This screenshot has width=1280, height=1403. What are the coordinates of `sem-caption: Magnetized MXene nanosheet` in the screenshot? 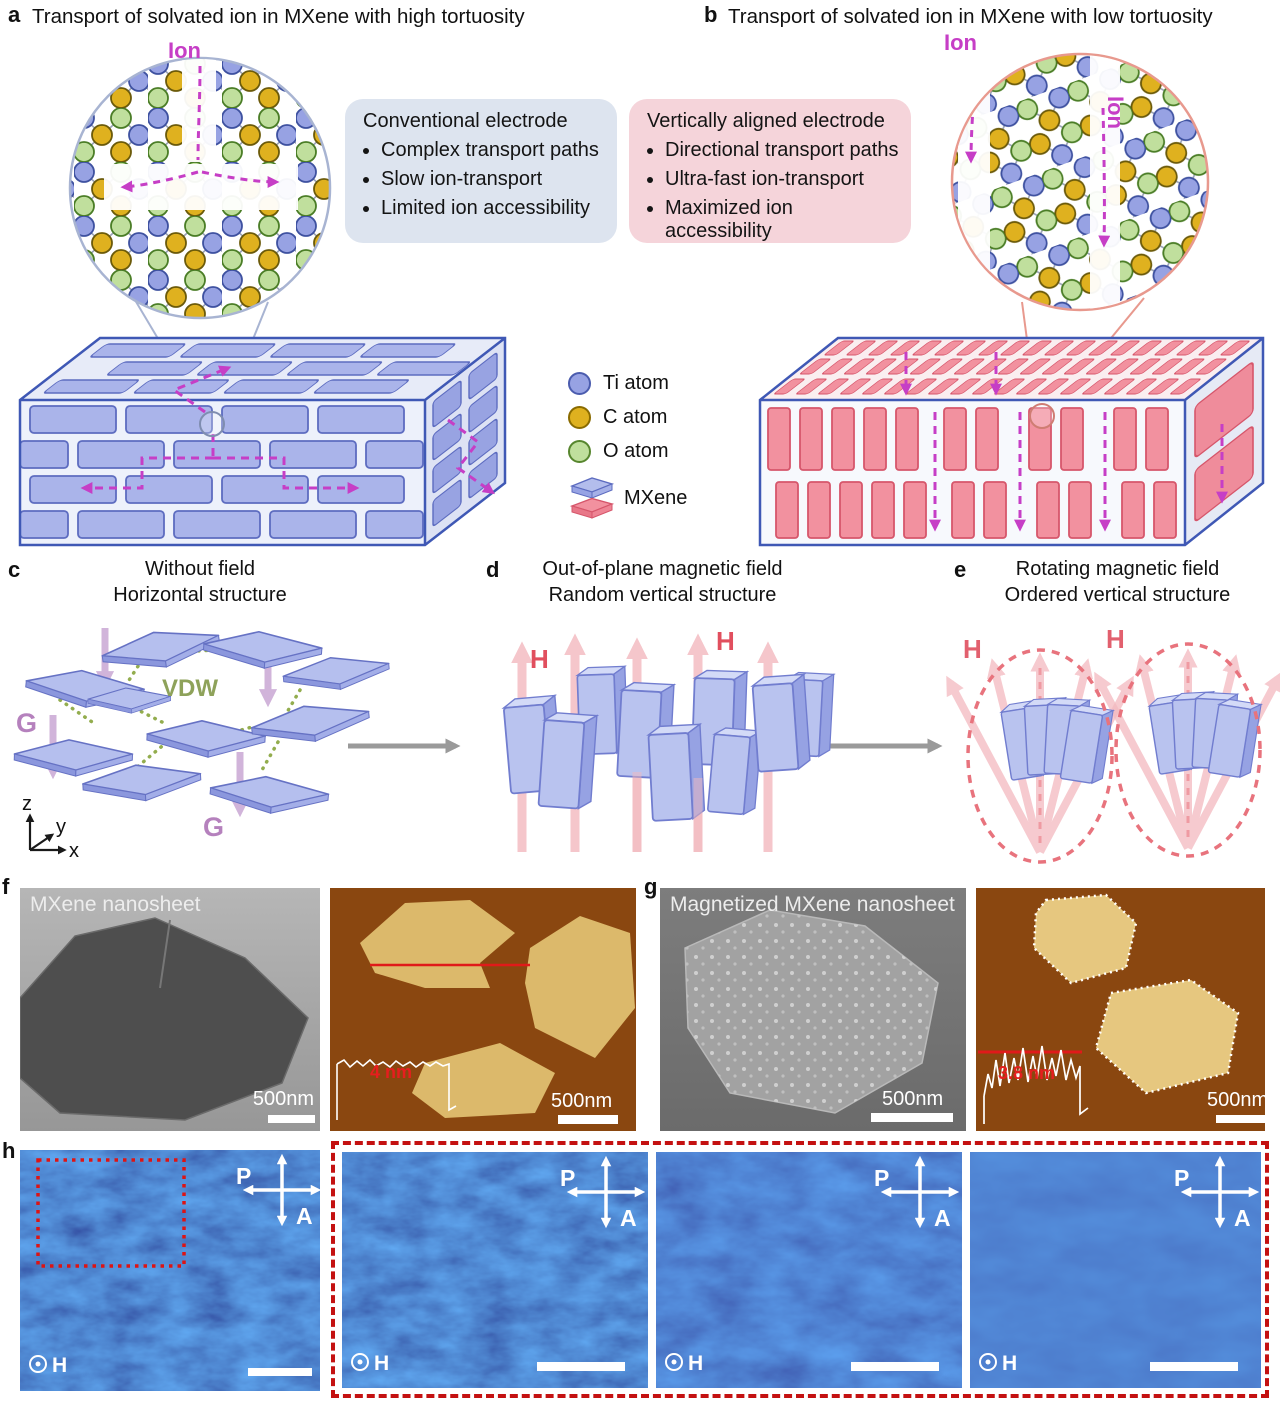 It's located at (812, 904).